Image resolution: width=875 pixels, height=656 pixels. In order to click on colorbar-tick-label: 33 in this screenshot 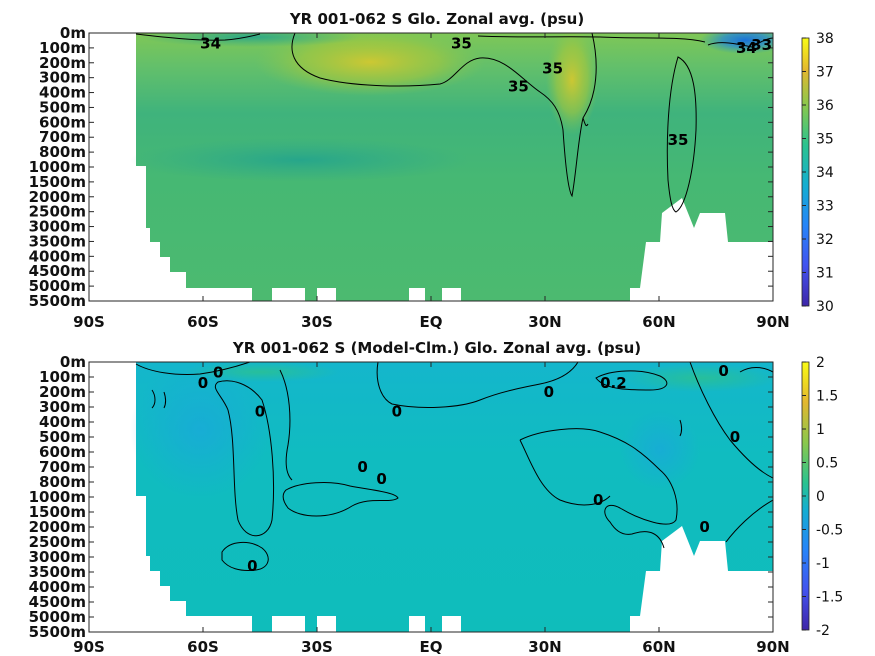, I will do `click(825, 207)`.